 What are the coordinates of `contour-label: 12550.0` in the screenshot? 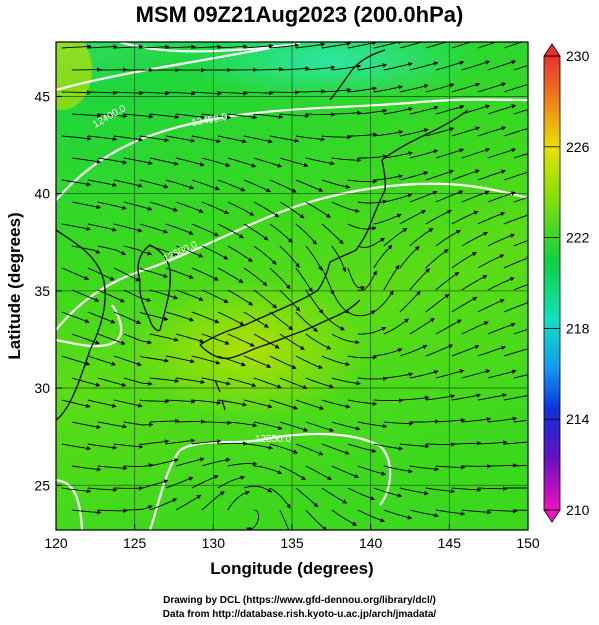 It's located at (273, 439).